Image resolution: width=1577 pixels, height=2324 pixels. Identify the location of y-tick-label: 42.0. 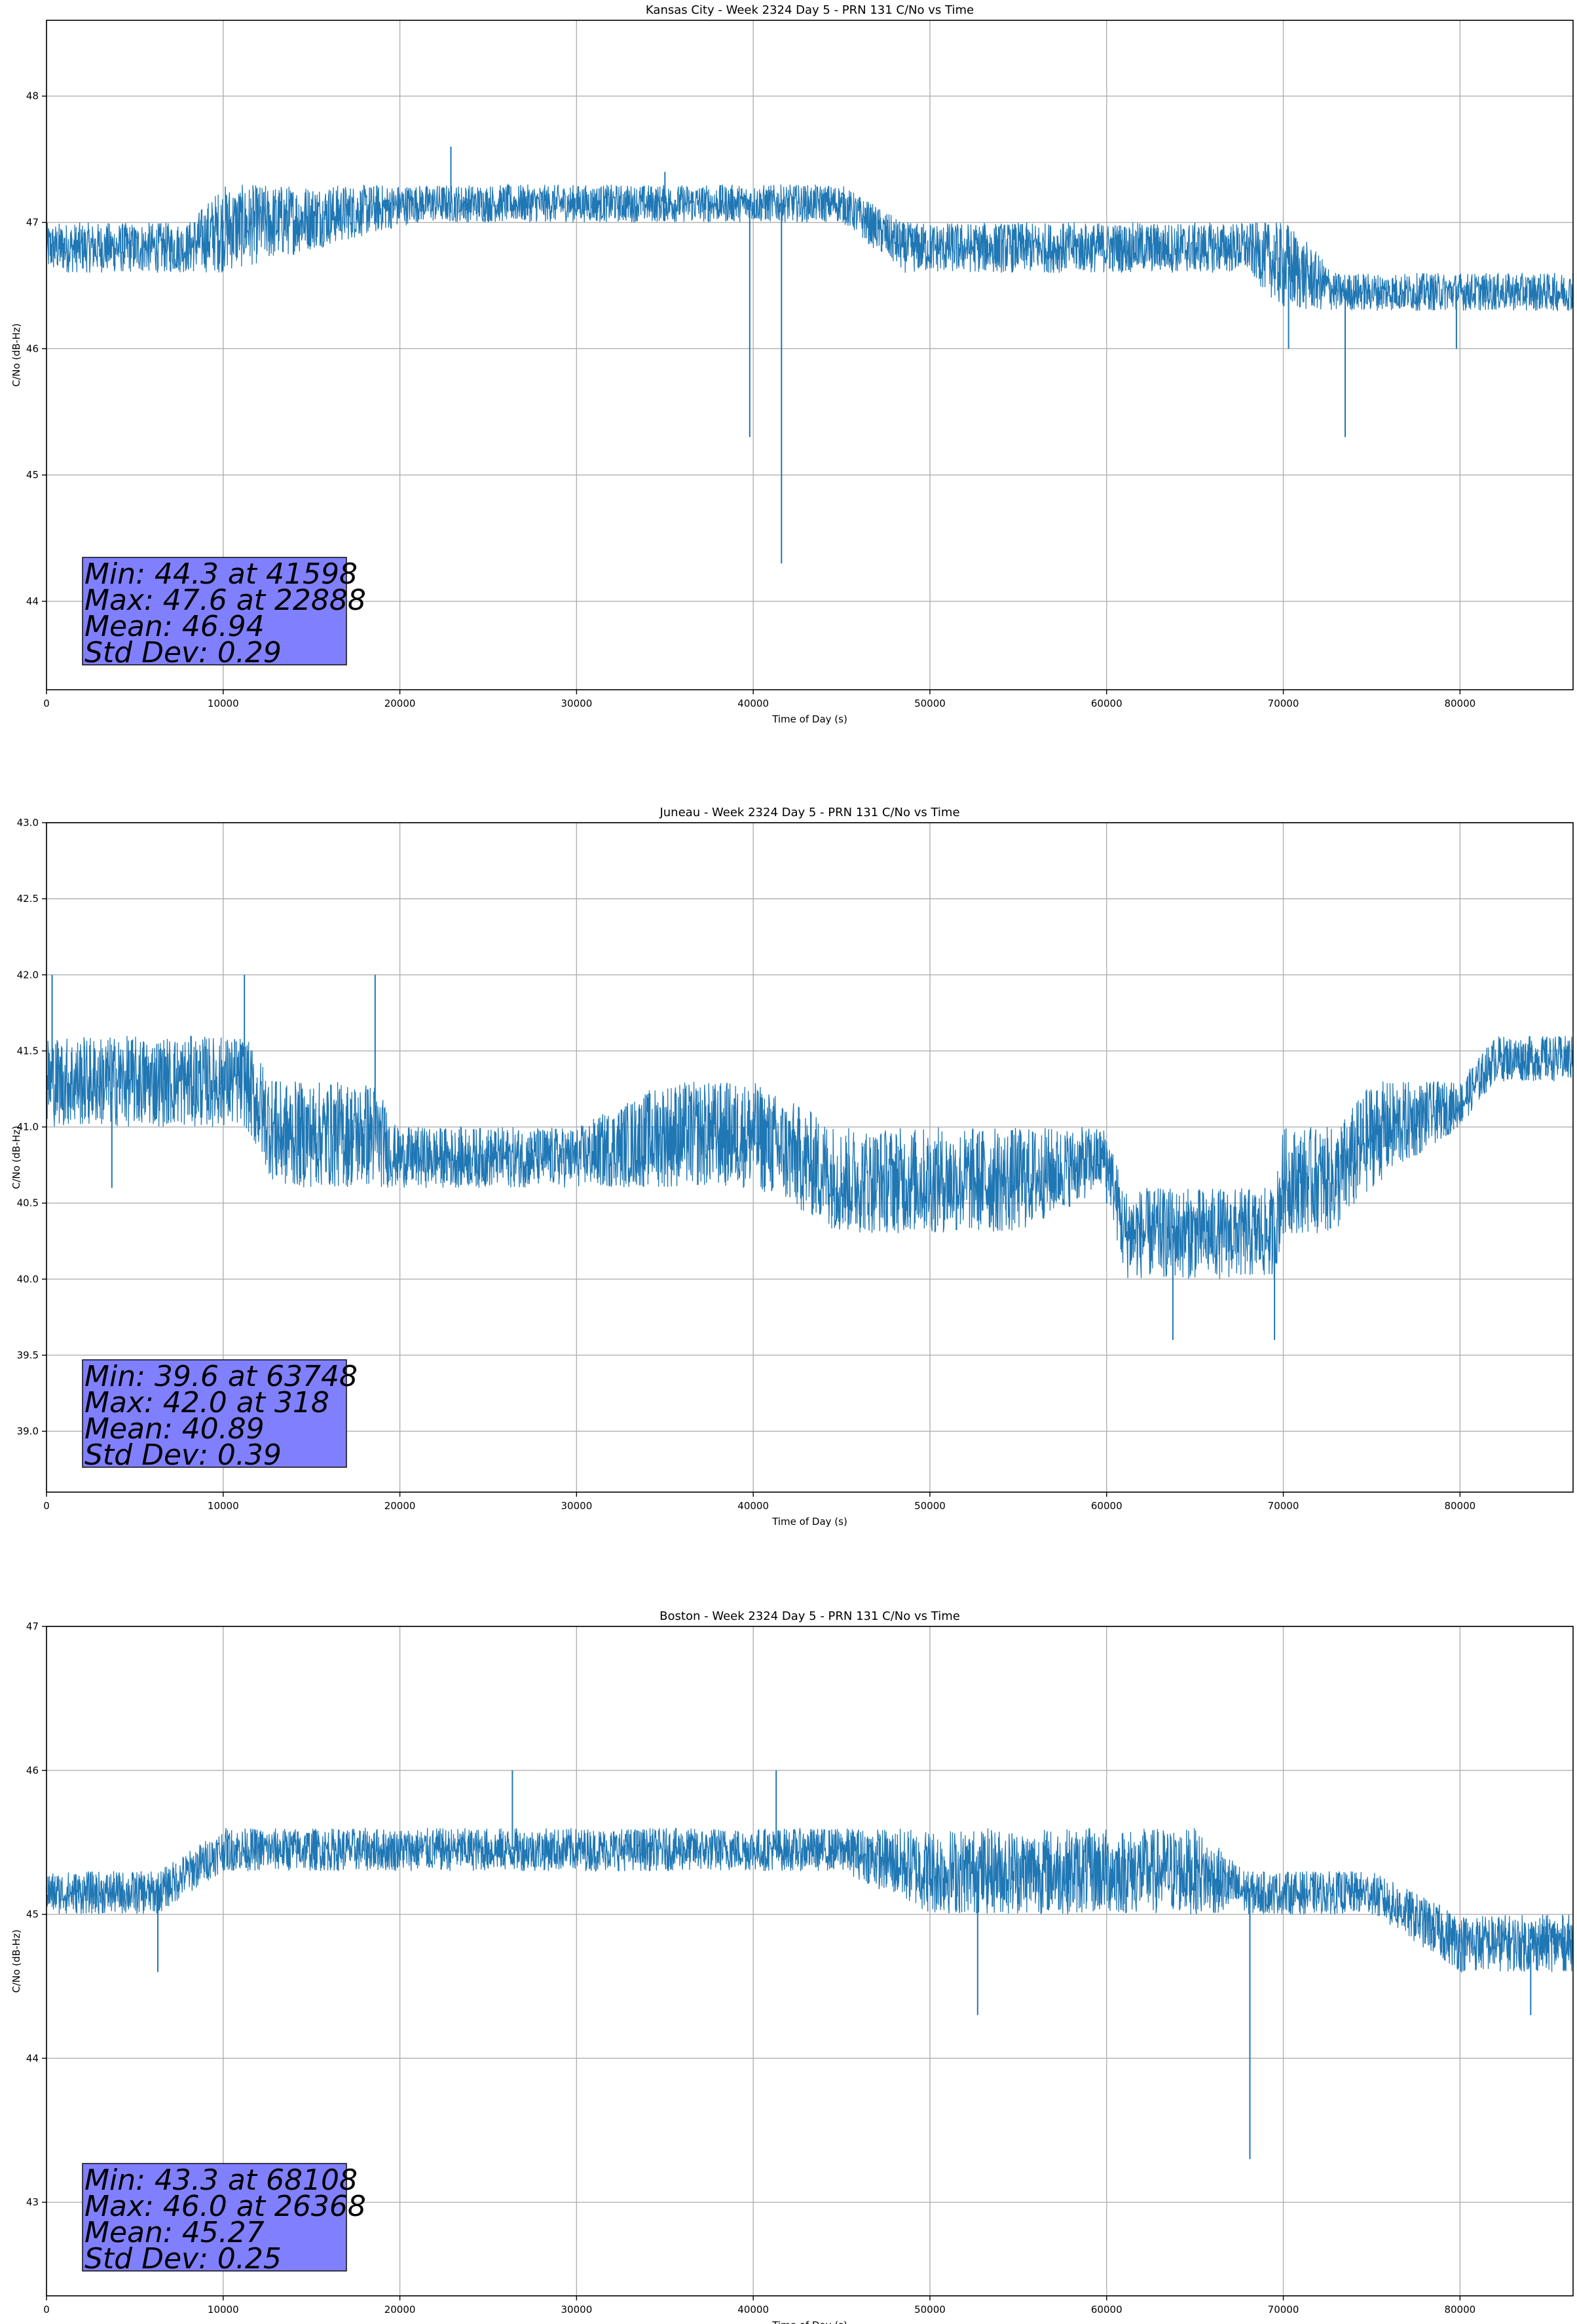
(28, 975).